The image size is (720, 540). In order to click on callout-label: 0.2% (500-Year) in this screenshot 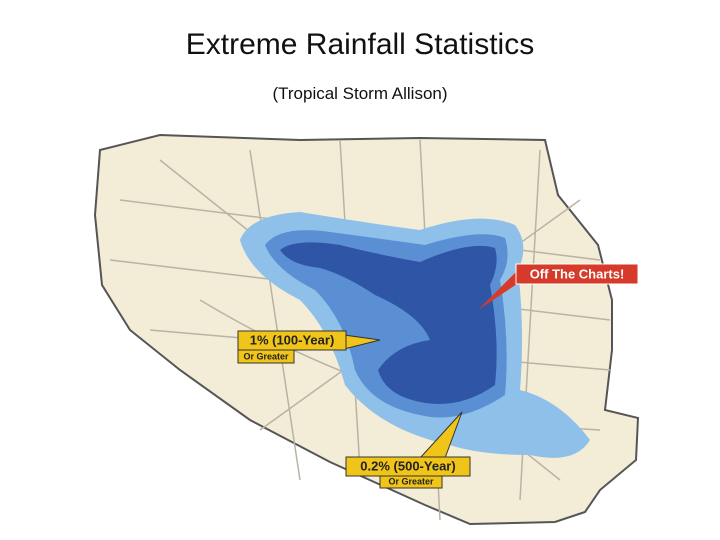, I will do `click(407, 465)`.